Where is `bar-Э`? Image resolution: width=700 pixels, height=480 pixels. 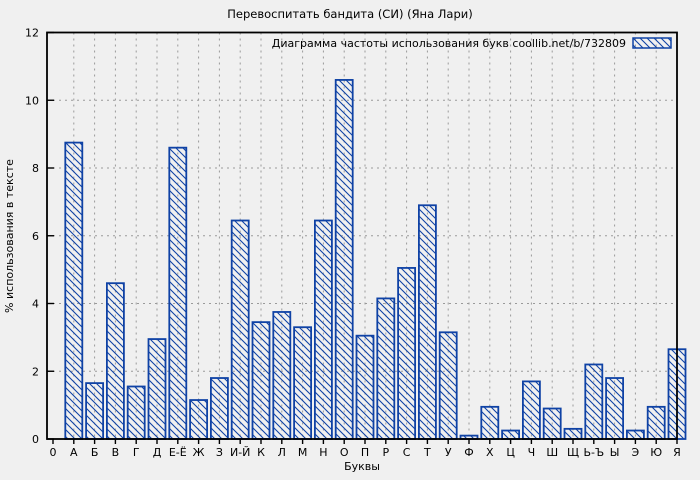
bar-Э is located at coordinates (635, 434).